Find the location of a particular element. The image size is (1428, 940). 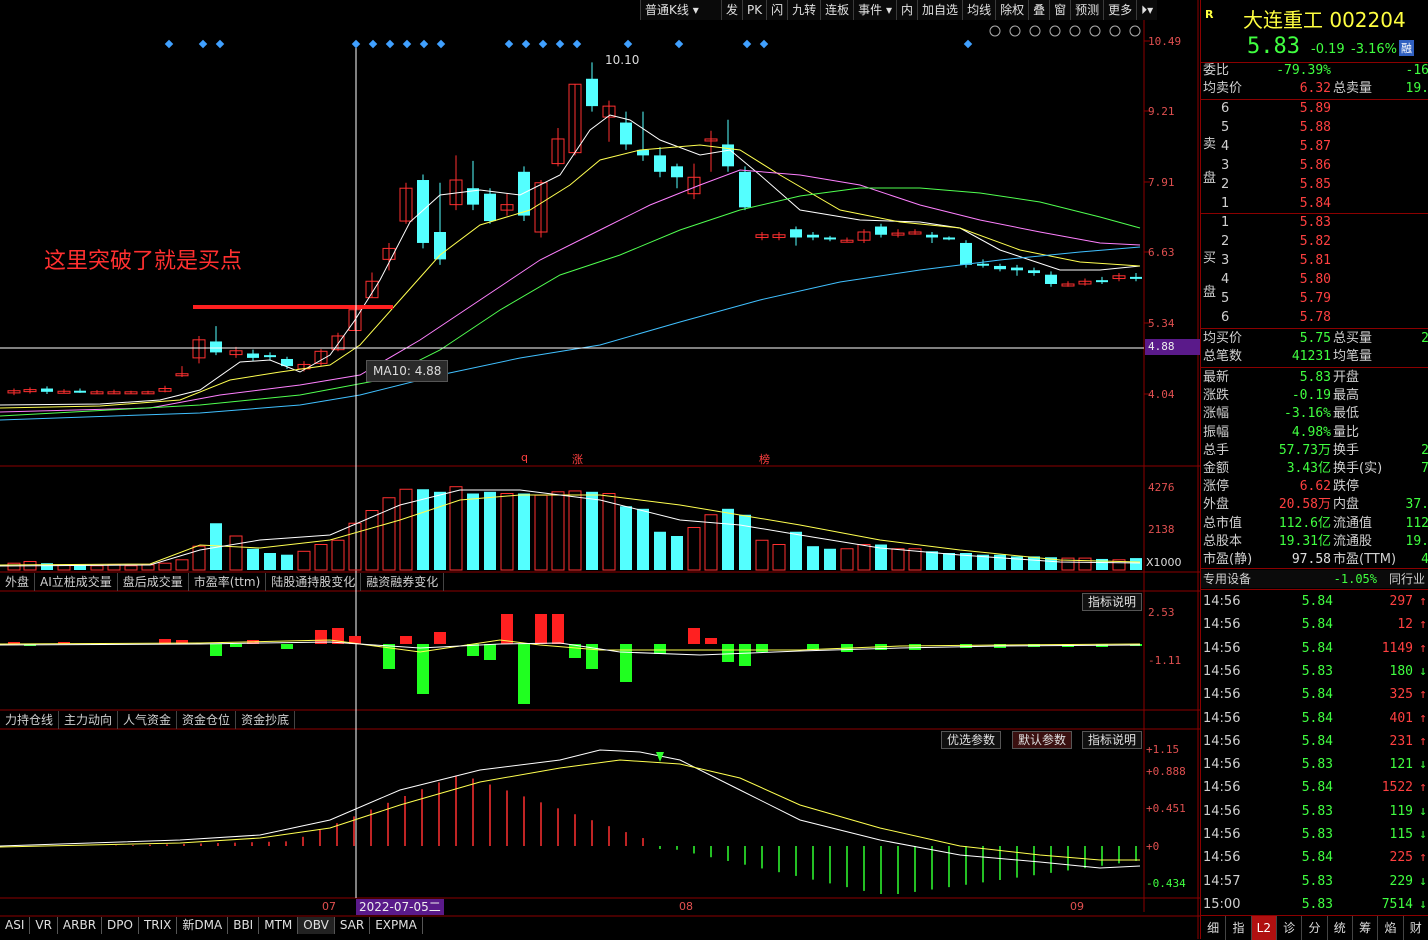

panel-tab: 财 is located at coordinates (1416, 928).